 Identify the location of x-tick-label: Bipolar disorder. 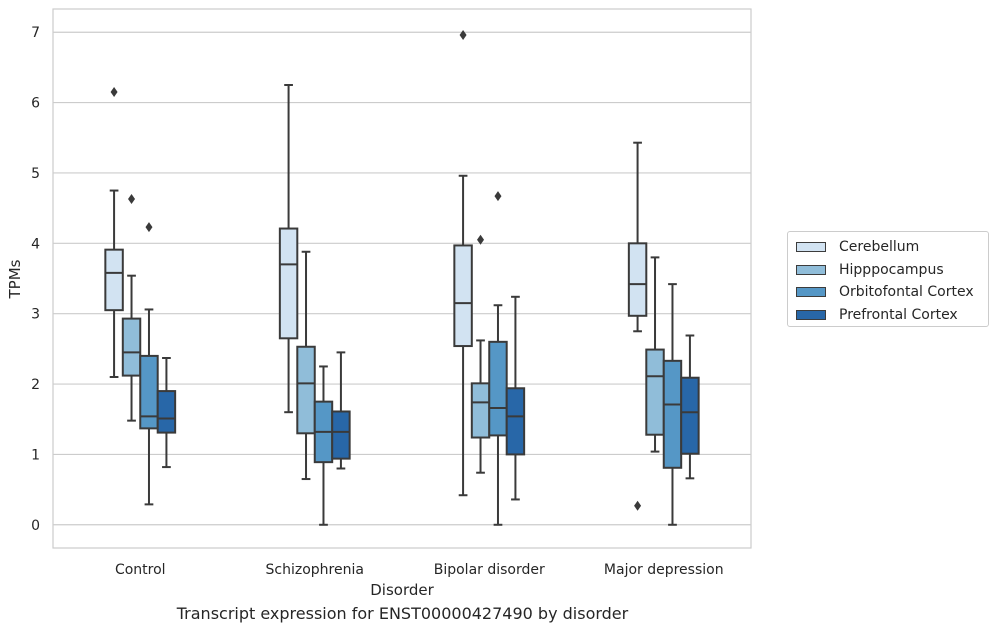
(489, 570).